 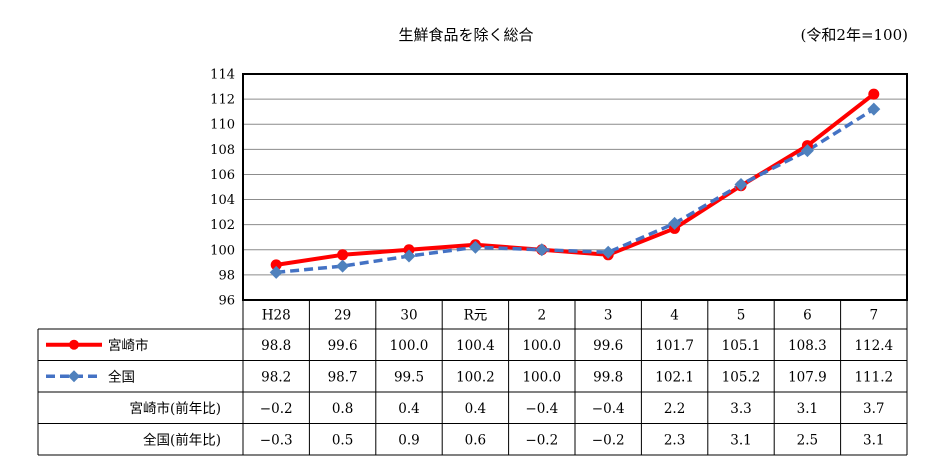 I want to click on y-axis: 96 98 100 102 104 106 108 110 112 114, so click(x=222, y=188).